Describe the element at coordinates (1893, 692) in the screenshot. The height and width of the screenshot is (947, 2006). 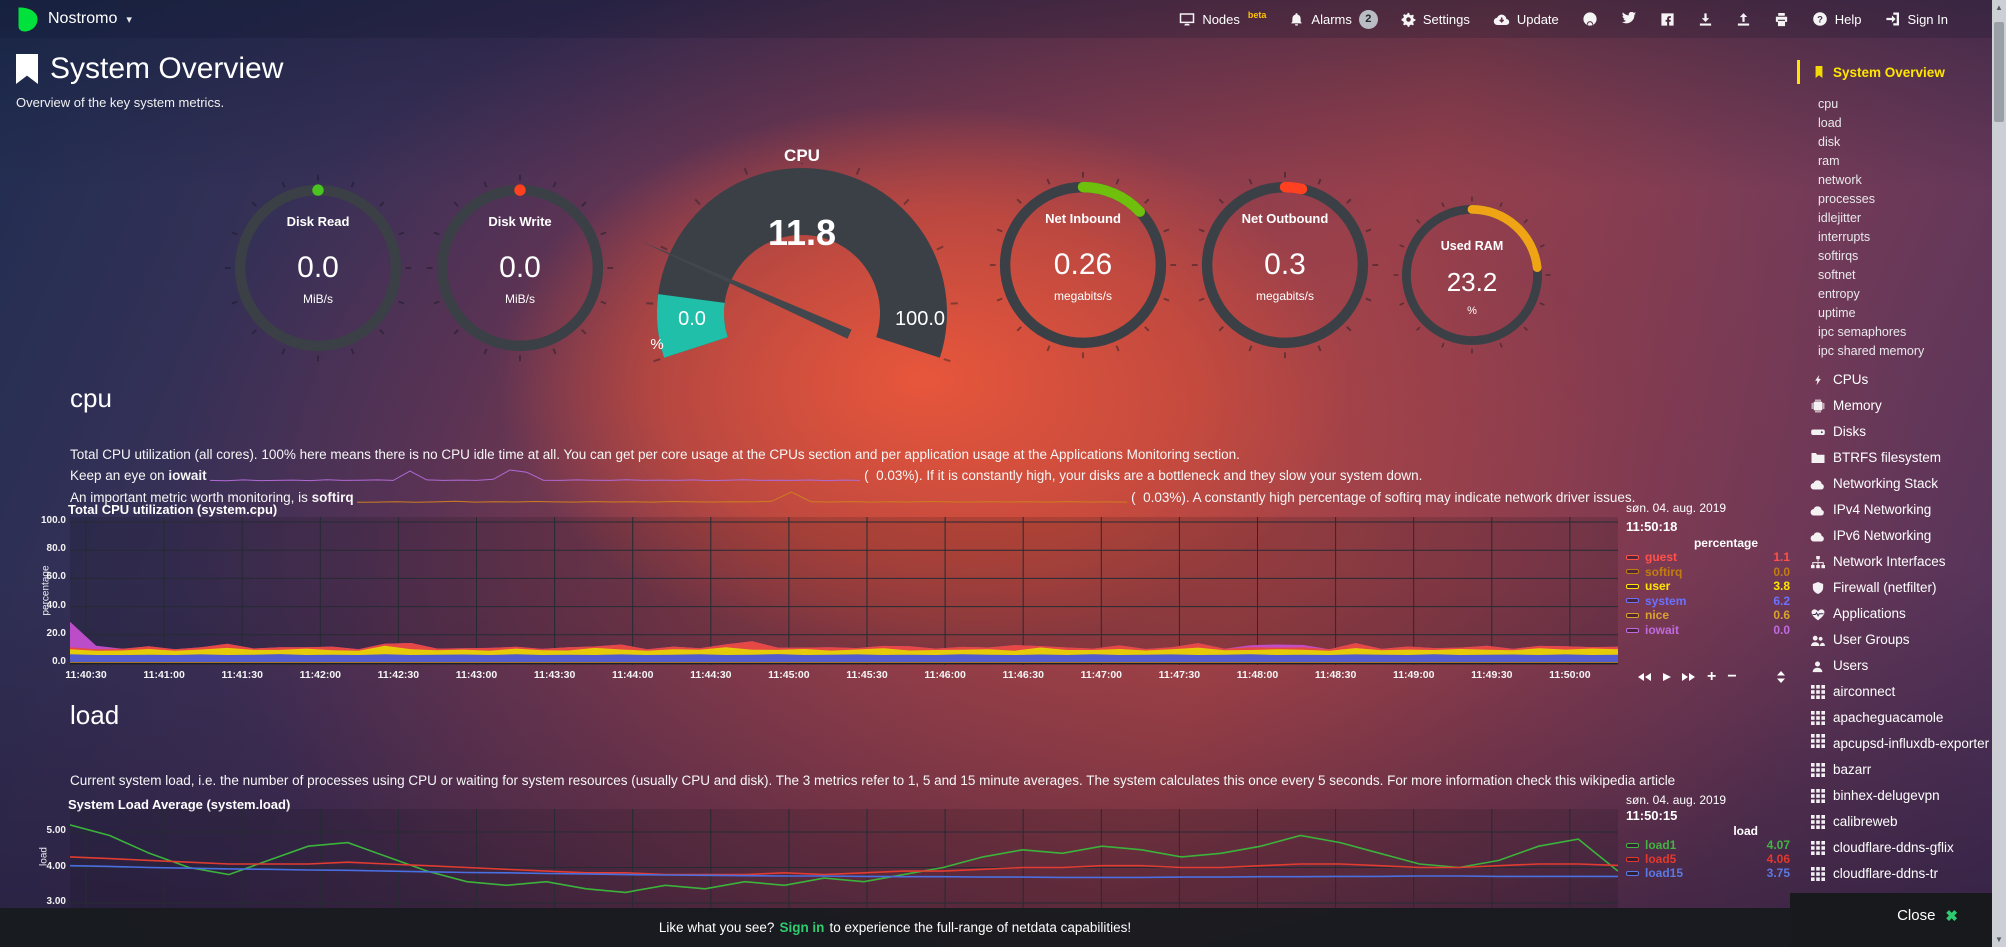
I see `sidebar-item-airconnect: airconnect` at that location.